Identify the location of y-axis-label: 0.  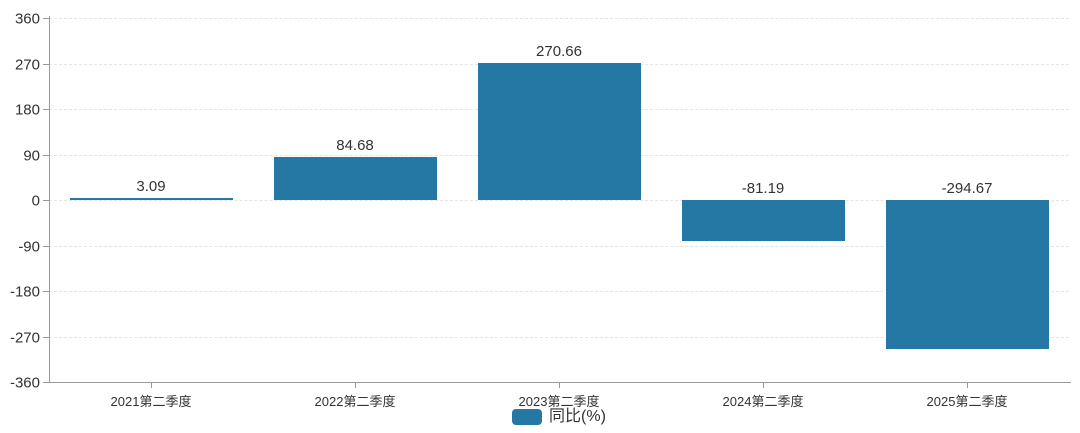
(35, 201).